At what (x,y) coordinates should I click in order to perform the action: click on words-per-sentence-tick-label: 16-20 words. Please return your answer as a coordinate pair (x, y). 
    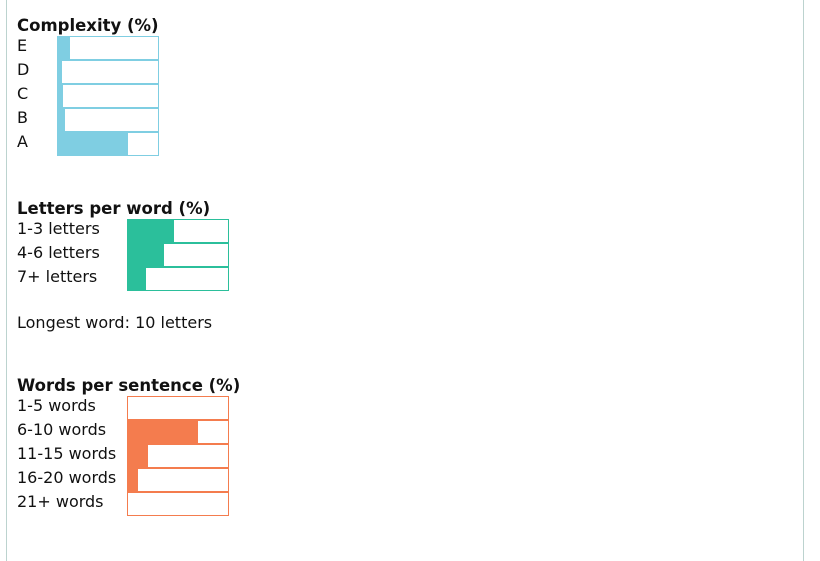
    Looking at the image, I should click on (67, 477).